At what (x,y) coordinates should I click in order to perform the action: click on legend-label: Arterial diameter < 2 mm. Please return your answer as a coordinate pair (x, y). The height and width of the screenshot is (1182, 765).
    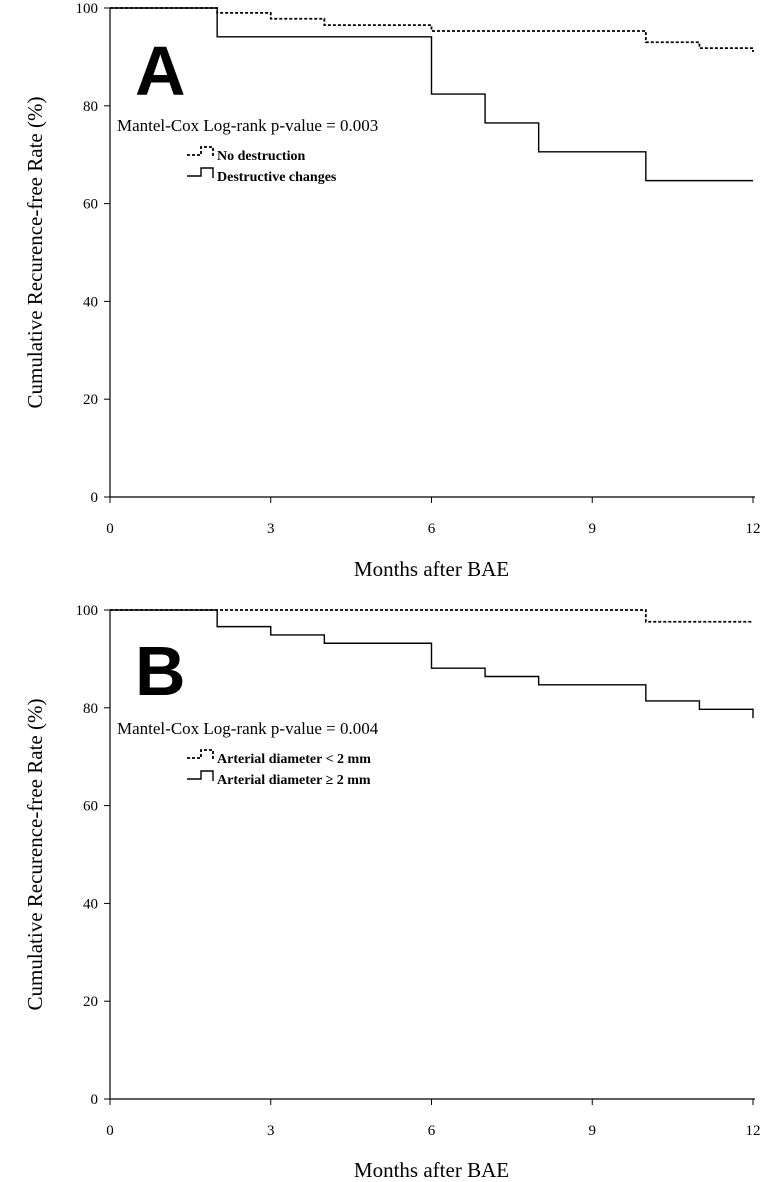
    Looking at the image, I should click on (294, 759).